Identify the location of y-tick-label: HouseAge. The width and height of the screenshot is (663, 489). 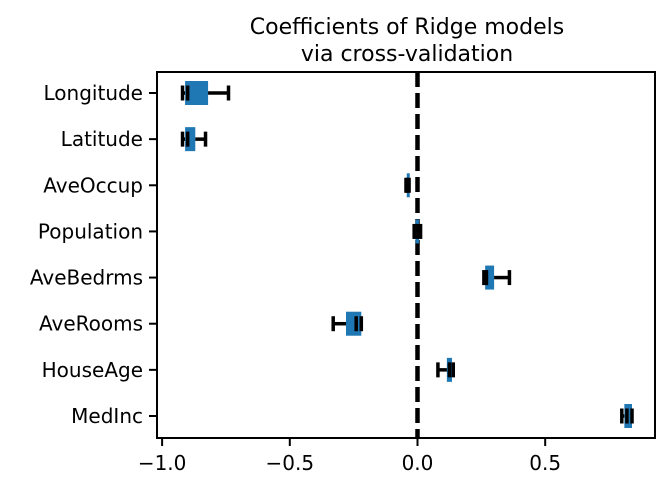
(92, 370).